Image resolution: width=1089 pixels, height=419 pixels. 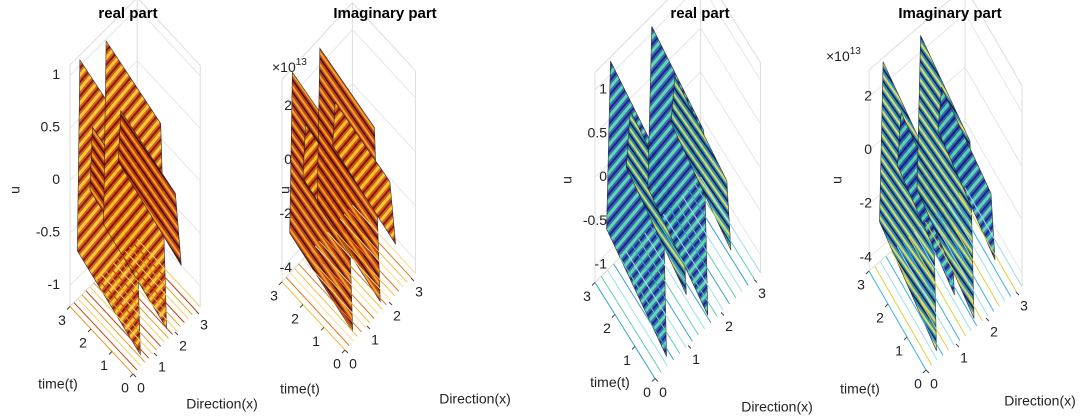 I want to click on y-tick-label: 1, so click(x=104, y=365).